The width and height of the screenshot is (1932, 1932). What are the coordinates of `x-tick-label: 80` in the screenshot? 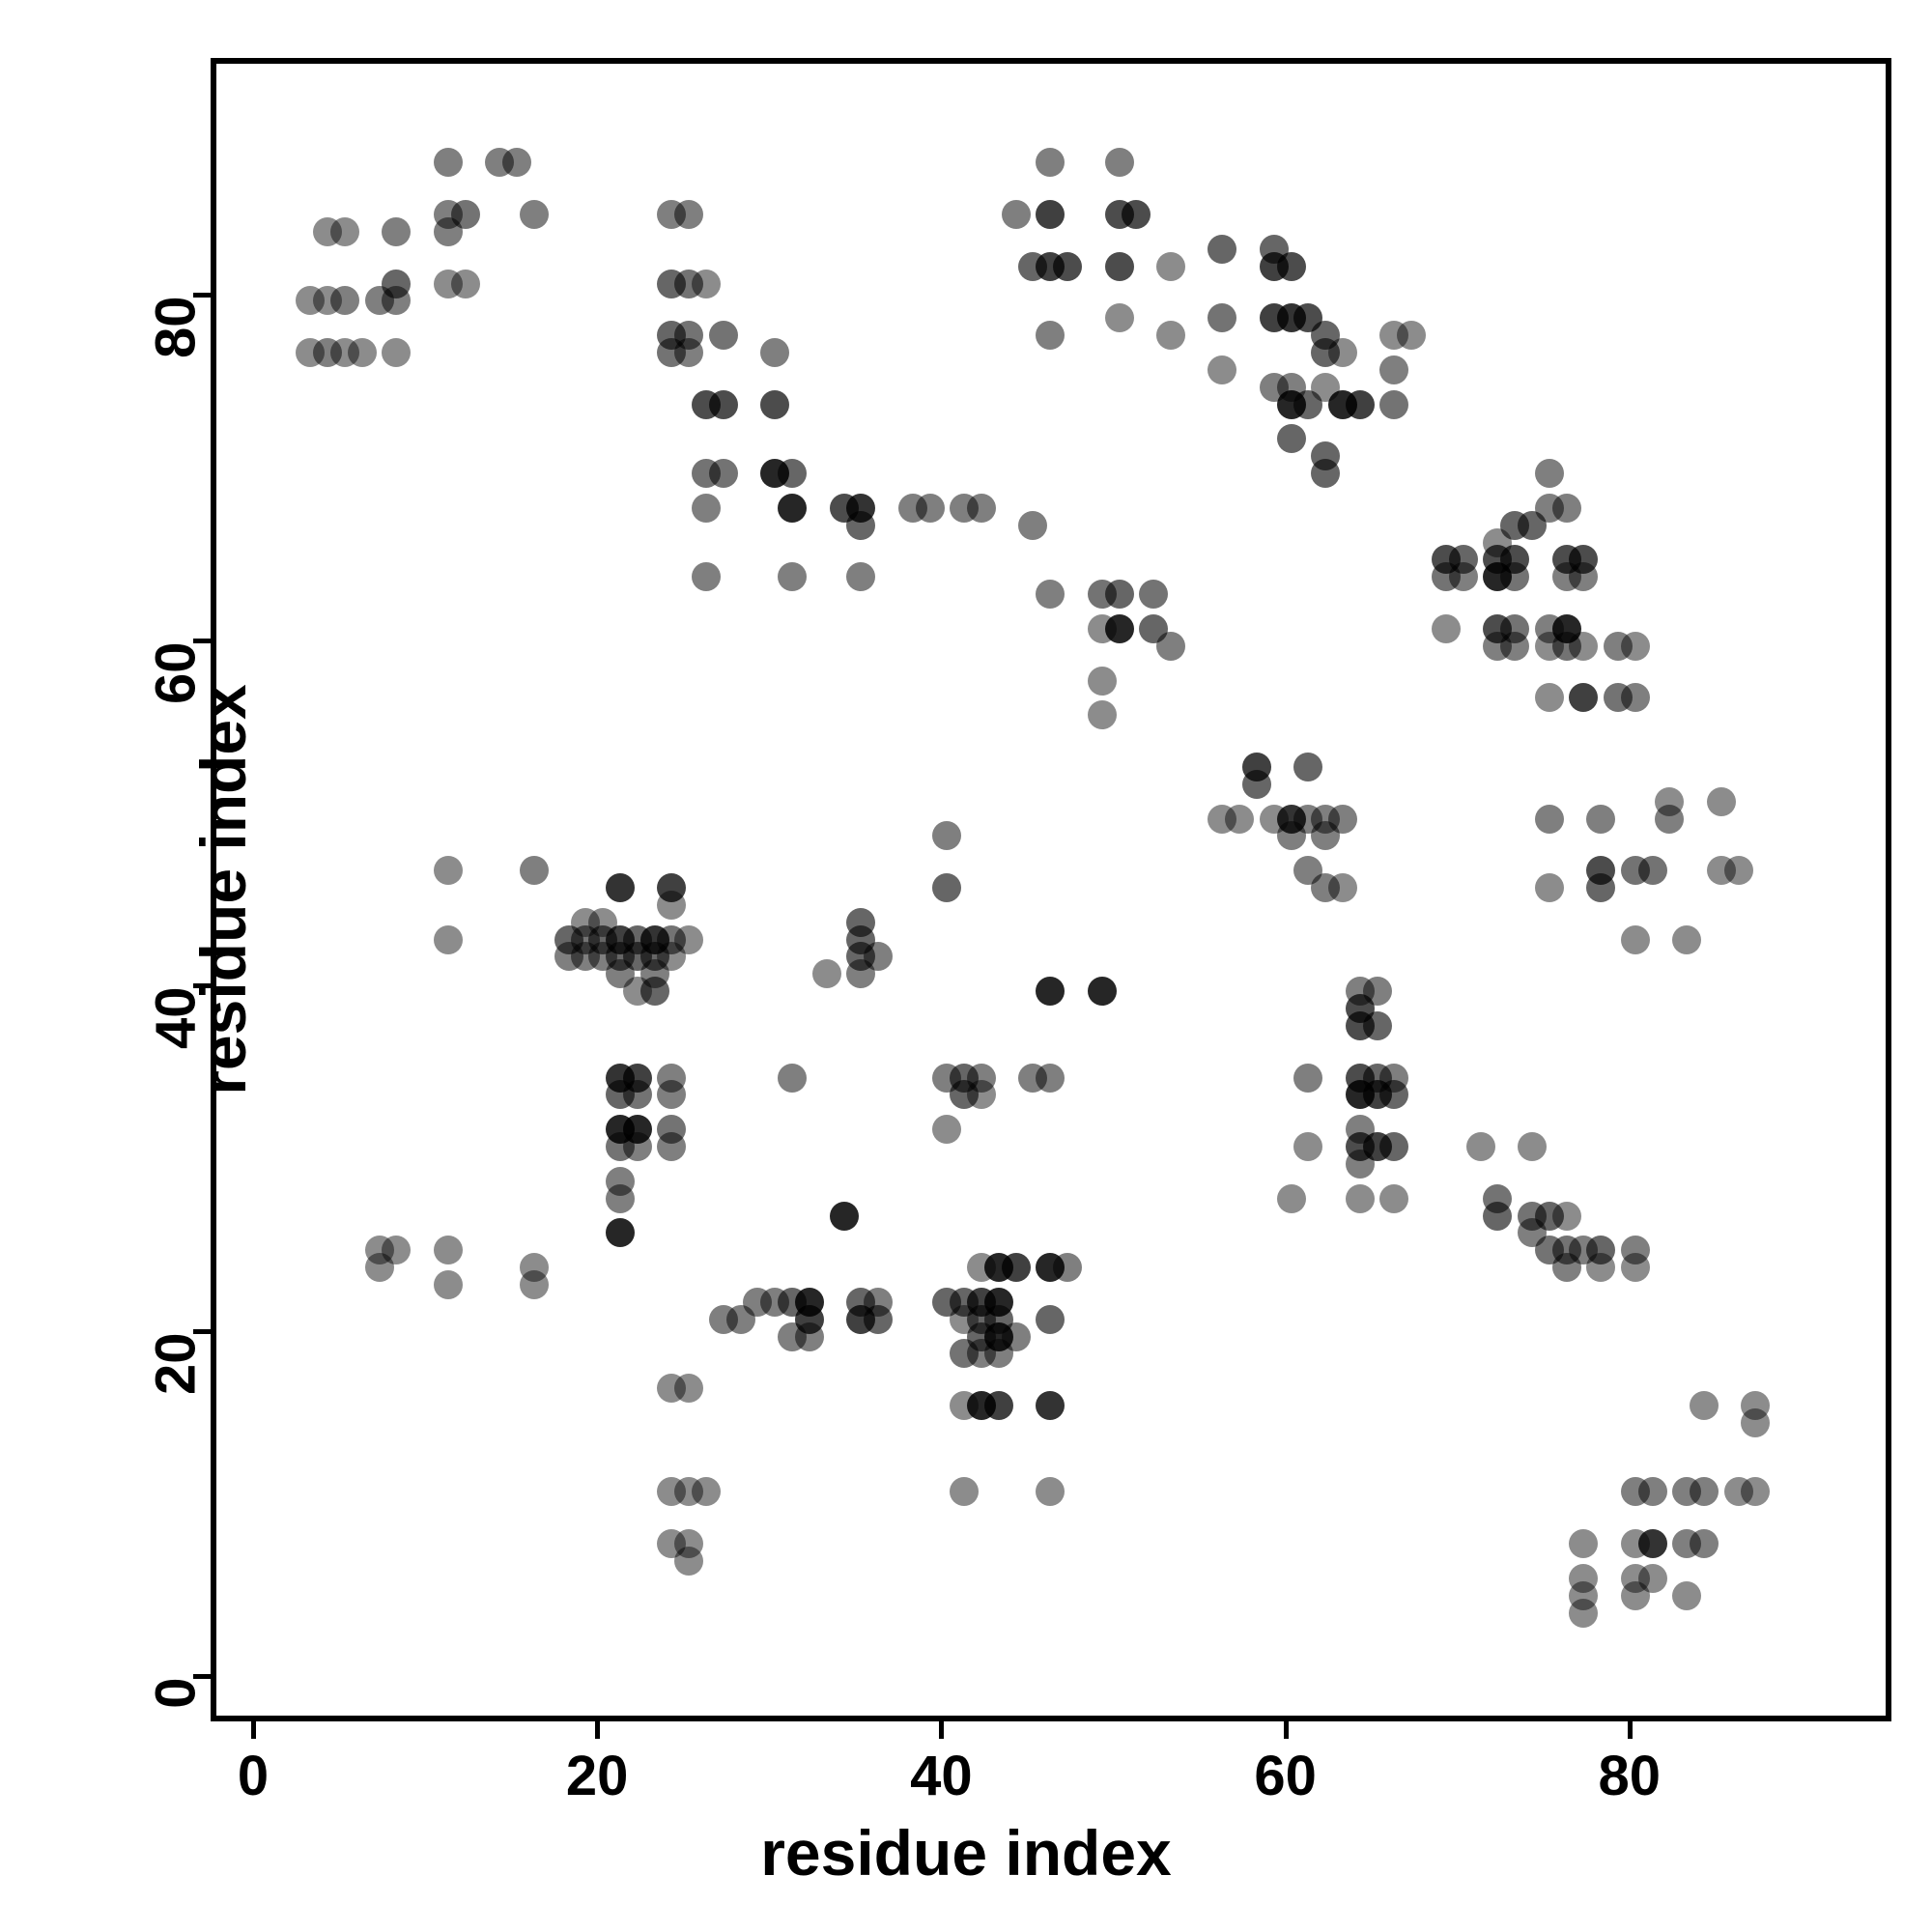 It's located at (1630, 1776).